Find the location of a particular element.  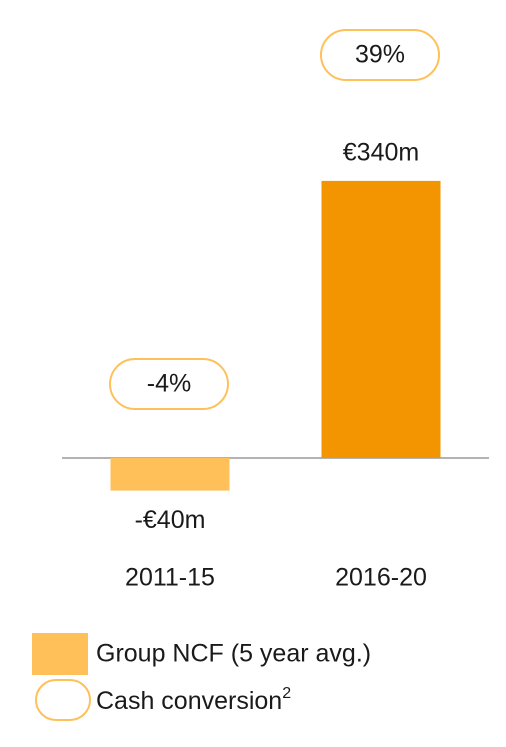

legend-label: Cash conversion2 is located at coordinates (193, 699).